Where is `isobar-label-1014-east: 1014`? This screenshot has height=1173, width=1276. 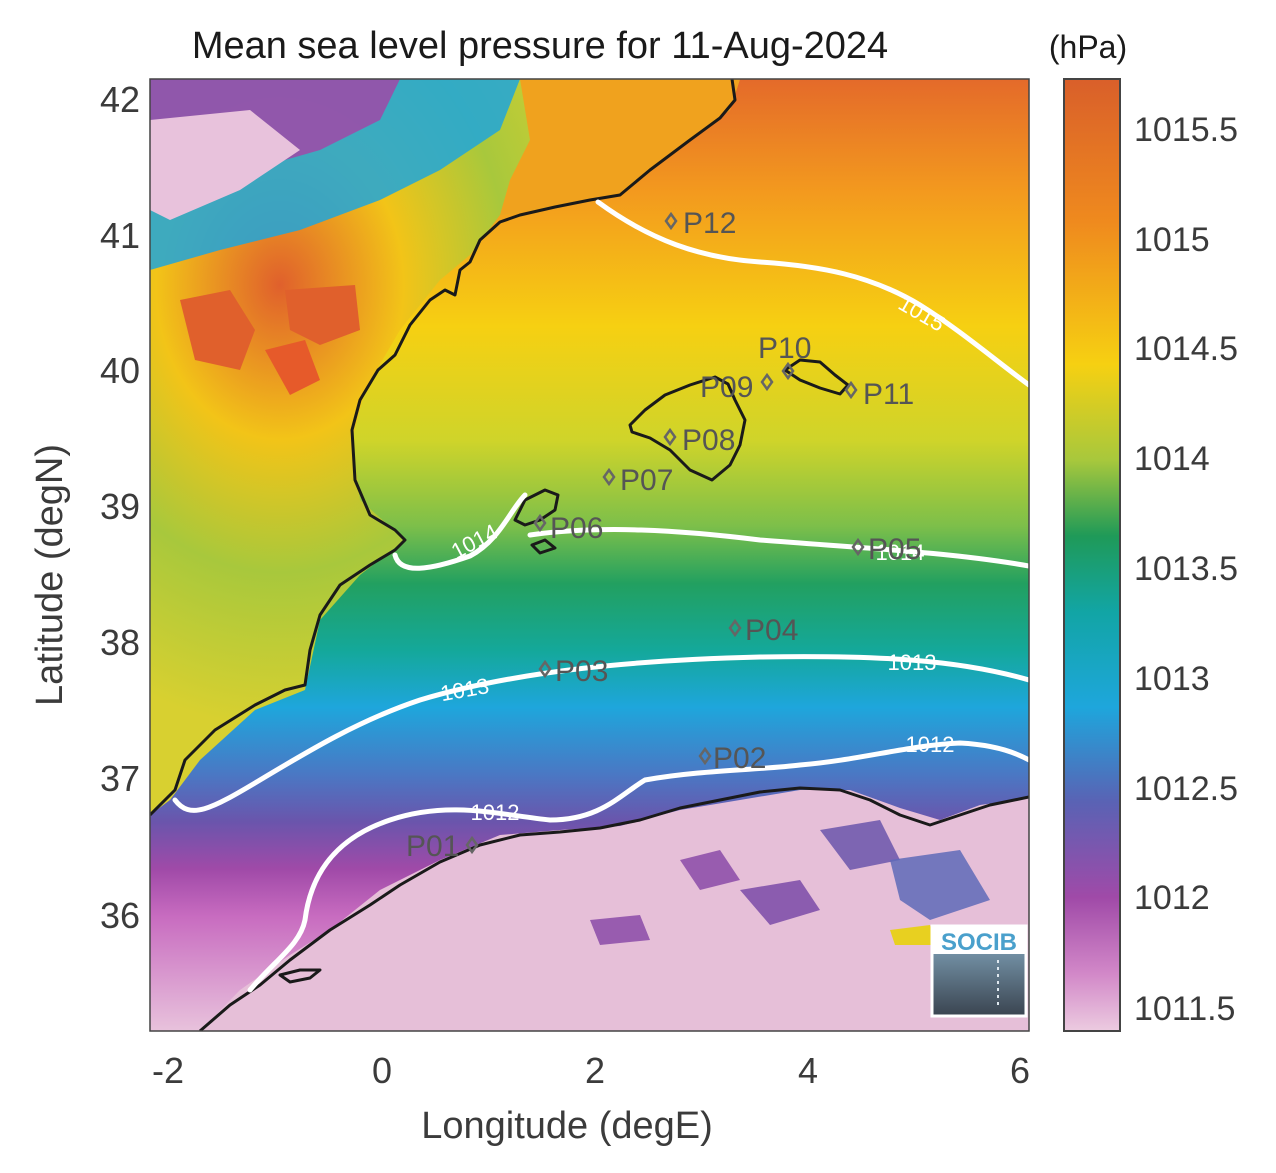 isobar-label-1014-east: 1014 is located at coordinates (900, 552).